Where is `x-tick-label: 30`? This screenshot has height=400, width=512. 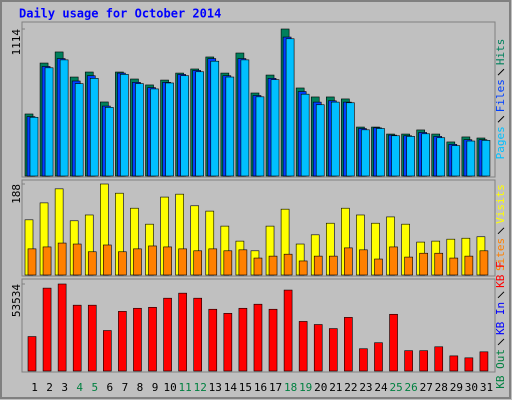 x-tick-label: 30 is located at coordinates (471, 387).